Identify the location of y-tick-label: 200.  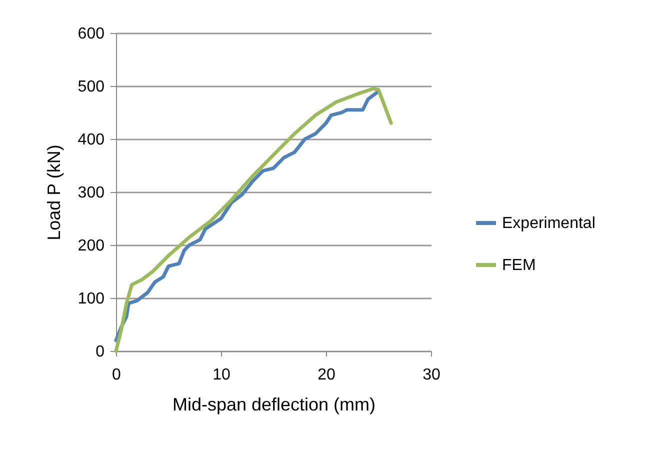
(91, 246).